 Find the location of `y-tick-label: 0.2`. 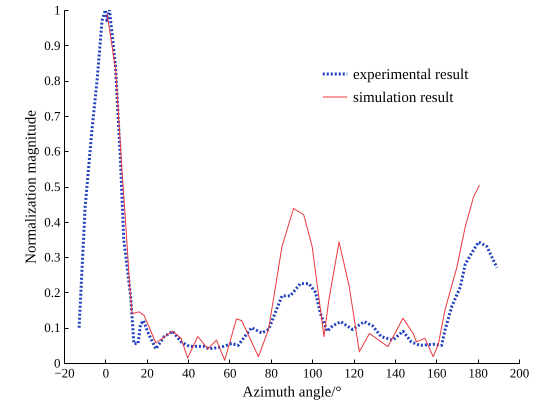

y-tick-label: 0.2 is located at coordinates (52, 292).